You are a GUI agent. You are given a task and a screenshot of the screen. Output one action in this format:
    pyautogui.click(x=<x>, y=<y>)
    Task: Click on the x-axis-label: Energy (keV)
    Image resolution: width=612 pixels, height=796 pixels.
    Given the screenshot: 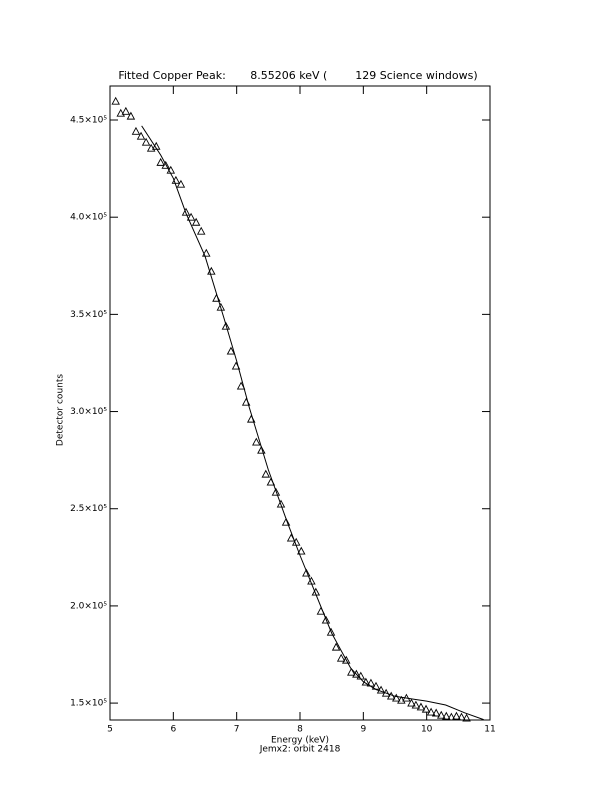 What is the action you would take?
    pyautogui.click(x=300, y=741)
    